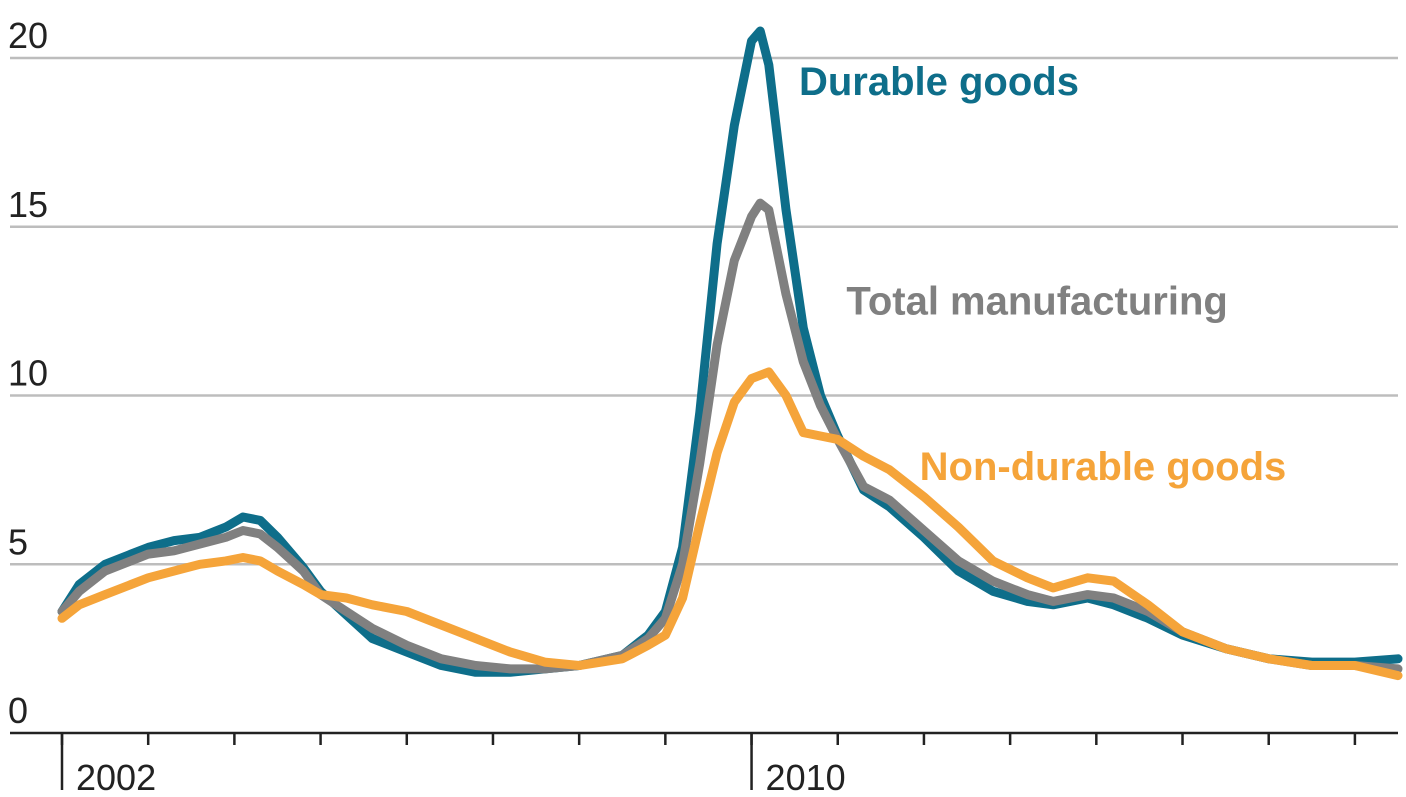 The width and height of the screenshot is (1406, 797). Describe the element at coordinates (1036, 302) in the screenshot. I see `series-label: Total manufacturing` at that location.